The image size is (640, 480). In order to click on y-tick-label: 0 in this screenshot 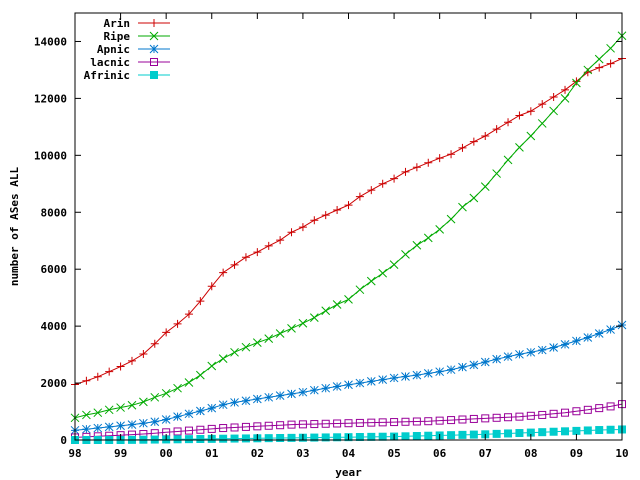, I will do `click(63, 440)`.